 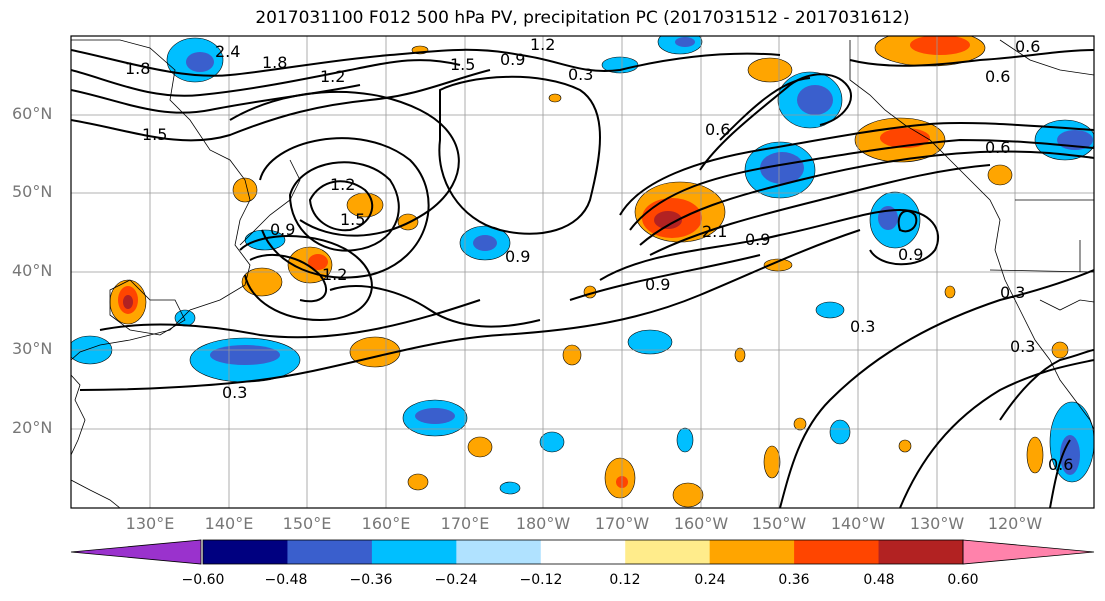 I want to click on colorbar-arrow-left, so click(x=136, y=552).